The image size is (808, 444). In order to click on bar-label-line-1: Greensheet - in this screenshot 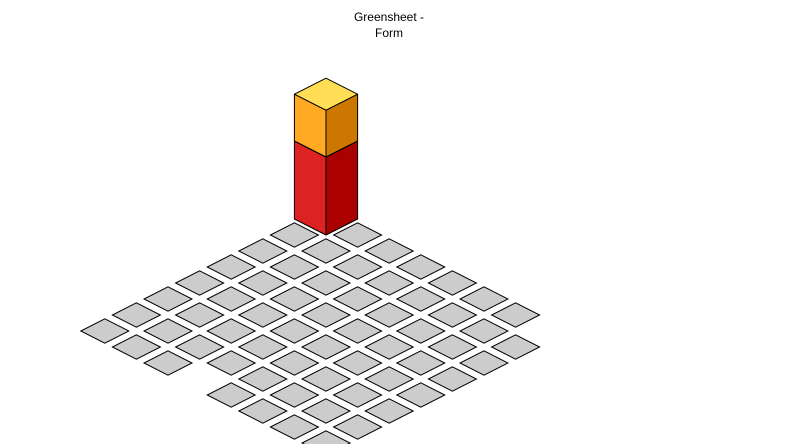, I will do `click(389, 17)`.